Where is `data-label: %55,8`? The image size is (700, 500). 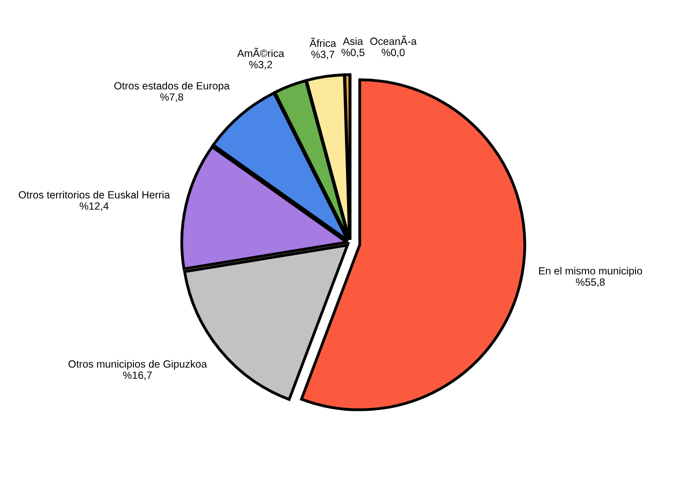
data-label: %55,8 is located at coordinates (590, 282).